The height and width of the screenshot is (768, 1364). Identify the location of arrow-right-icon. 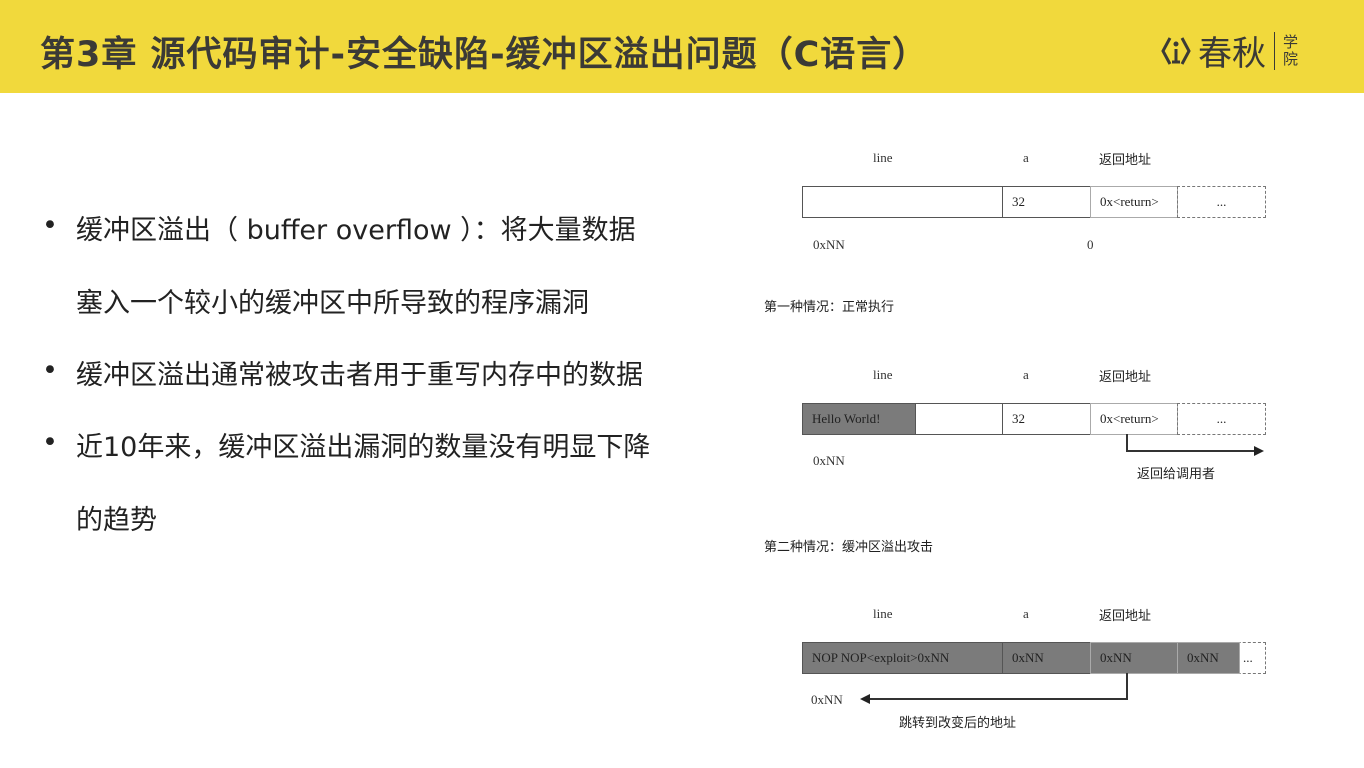
(1259, 451).